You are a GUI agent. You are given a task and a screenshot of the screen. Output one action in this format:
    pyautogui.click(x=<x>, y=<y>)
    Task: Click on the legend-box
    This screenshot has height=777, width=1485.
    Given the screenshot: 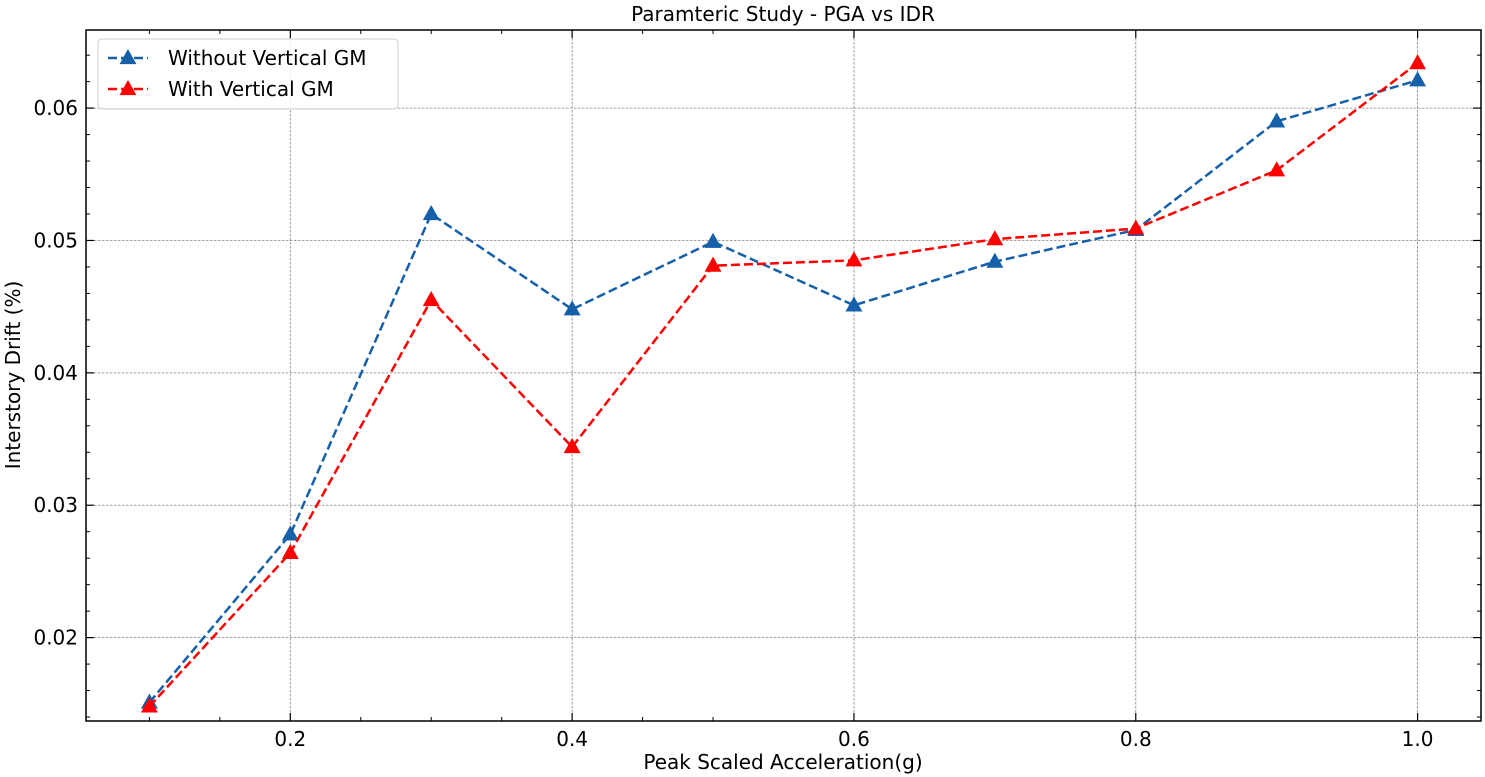 What is the action you would take?
    pyautogui.click(x=248, y=74)
    